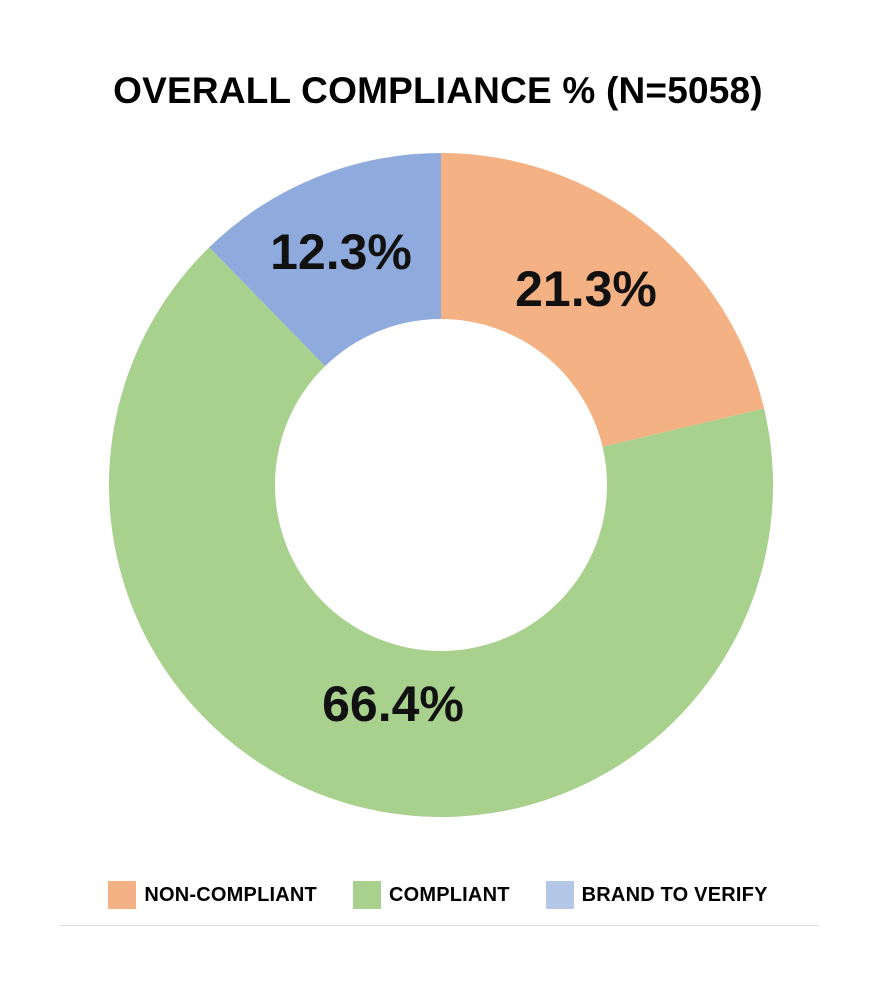  I want to click on legend-item-brand-to-verify: BRAND TO VERIFY, so click(656, 895).